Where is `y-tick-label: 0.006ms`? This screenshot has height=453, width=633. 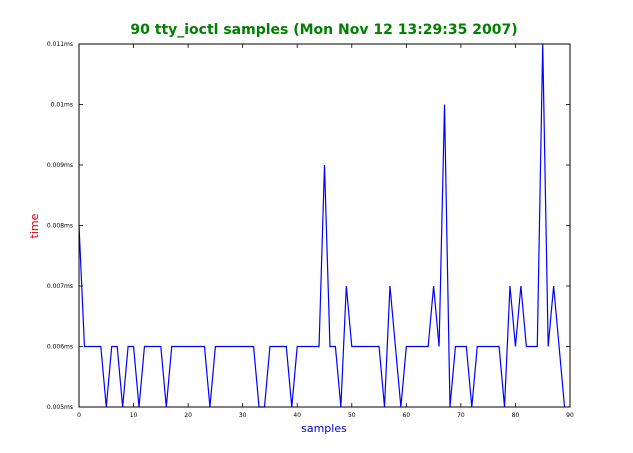
y-tick-label: 0.006ms is located at coordinates (60, 347).